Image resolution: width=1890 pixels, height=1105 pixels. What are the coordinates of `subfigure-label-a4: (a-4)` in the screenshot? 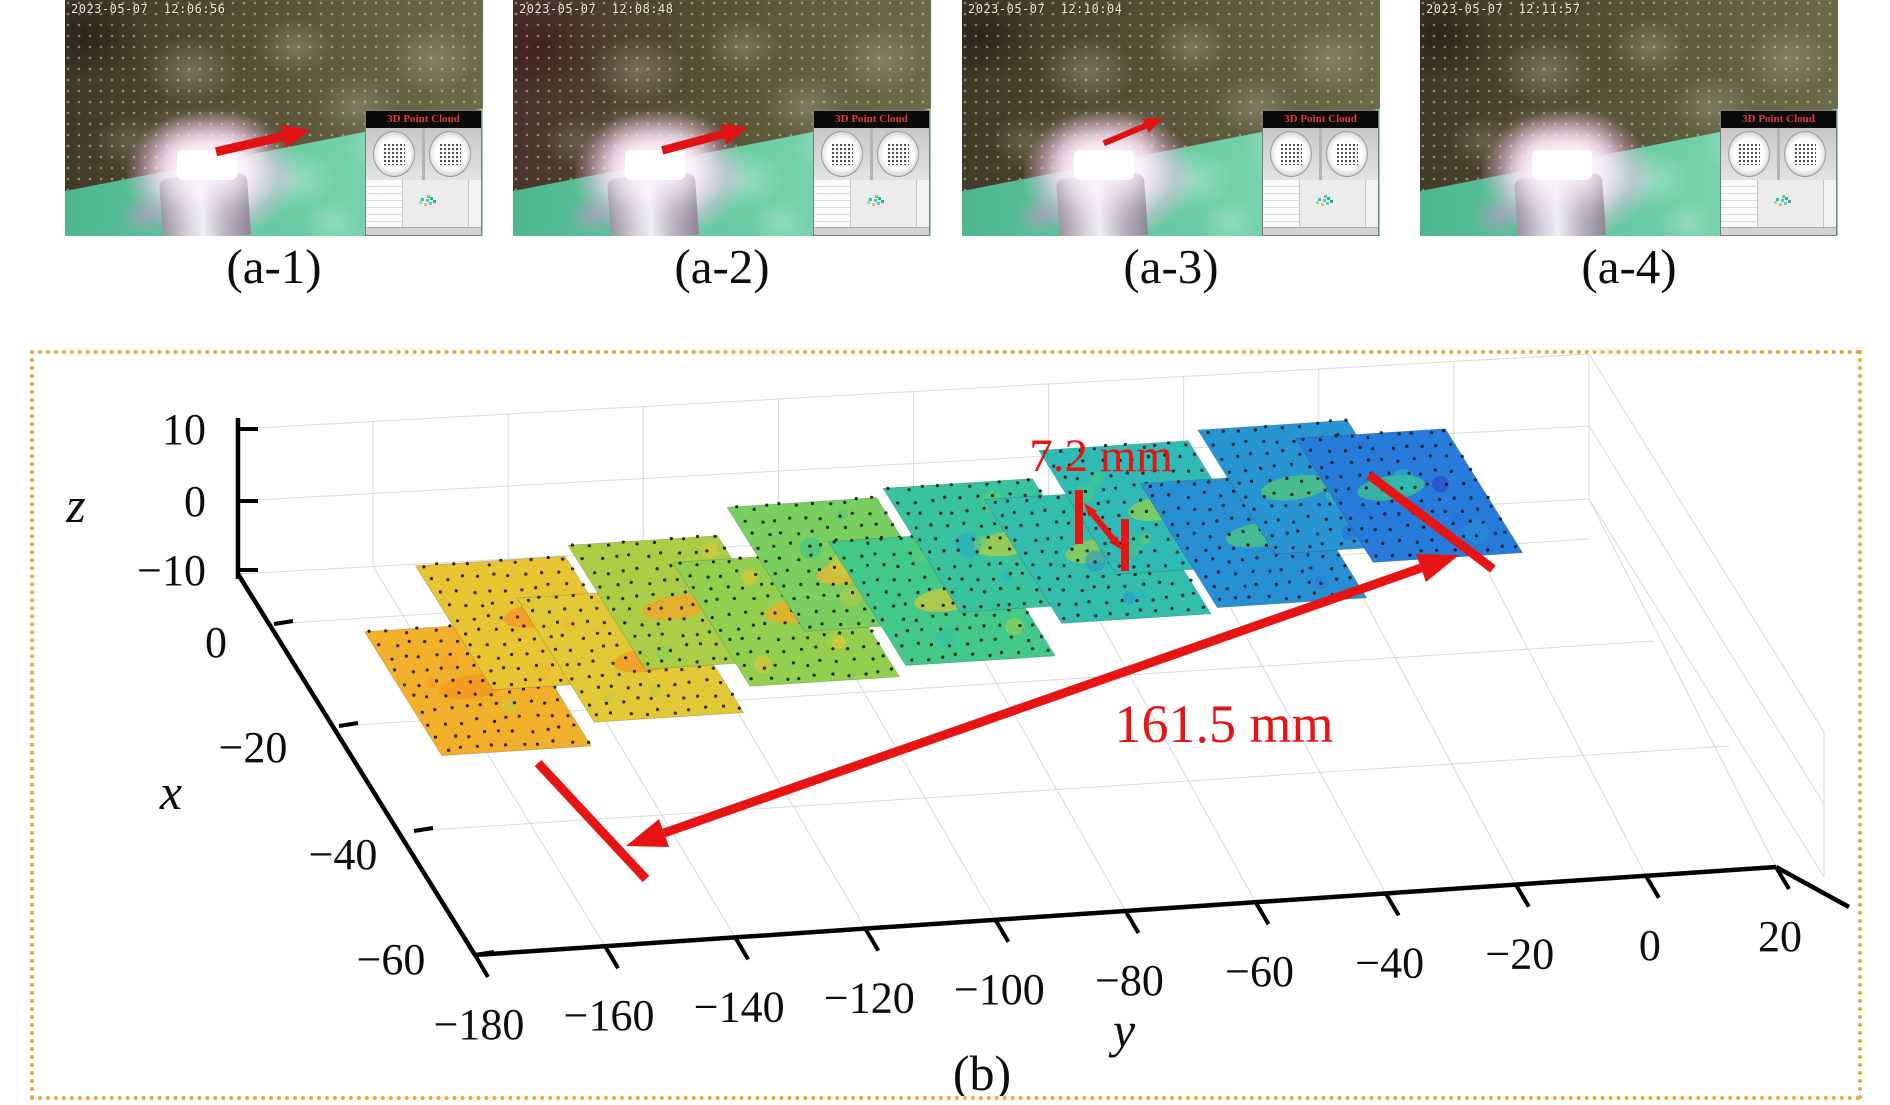 It's located at (1629, 266).